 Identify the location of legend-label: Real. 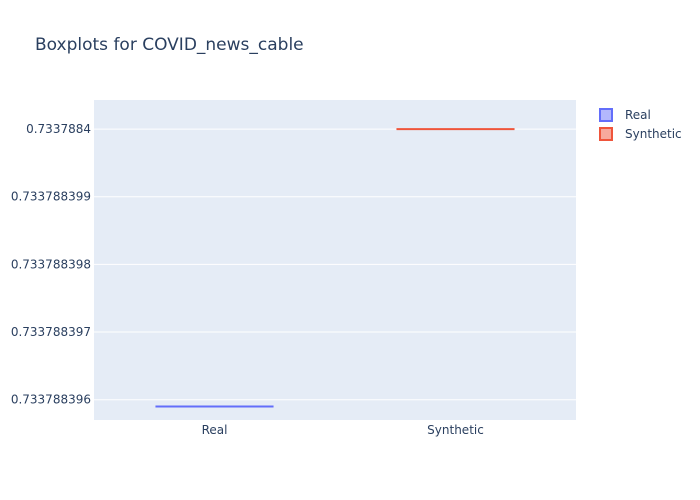
(638, 115).